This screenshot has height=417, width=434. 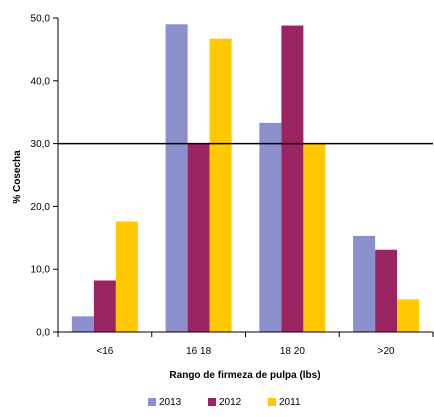 I want to click on y-tick-label: 0,0, so click(x=43, y=333).